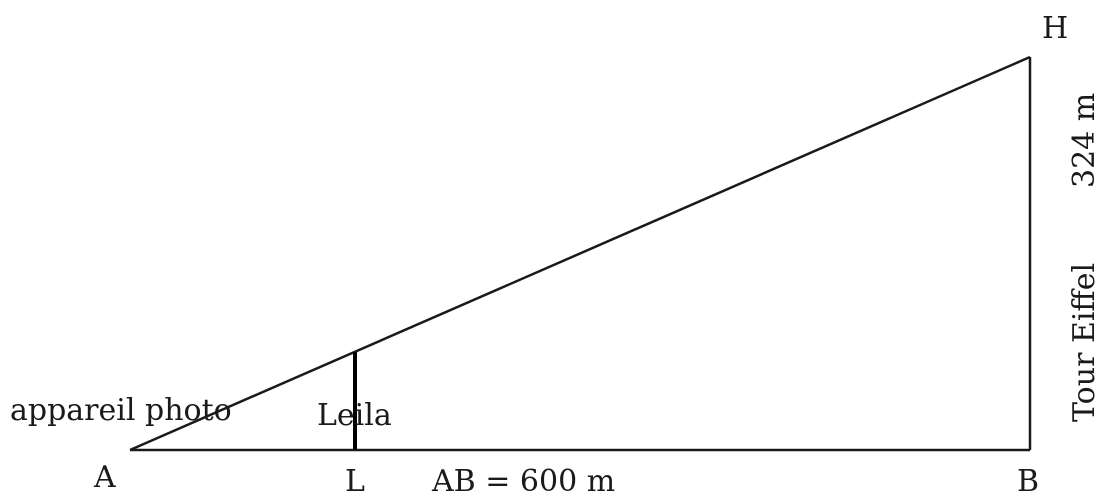 This screenshot has width=1104, height=497. What do you see at coordinates (121, 410) in the screenshot?
I see `camera-label: appareil photo` at bounding box center [121, 410].